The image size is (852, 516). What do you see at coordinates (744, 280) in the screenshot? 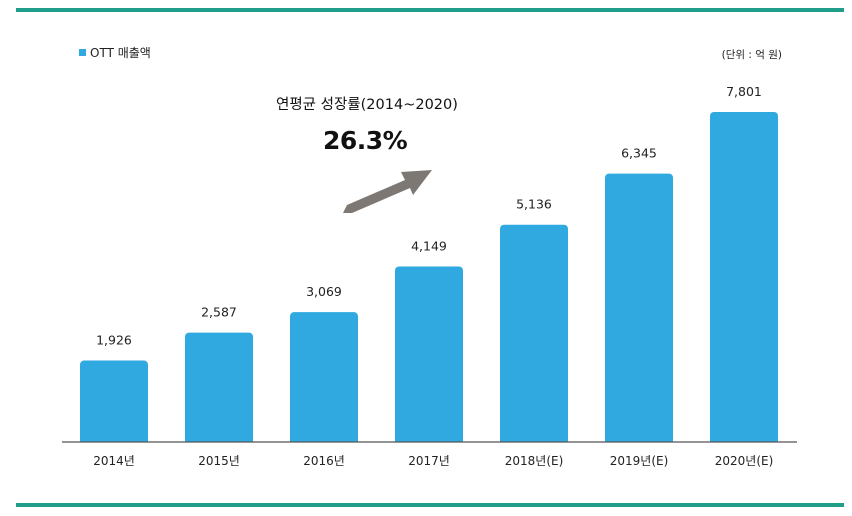
I see `bar-2020년(E)` at bounding box center [744, 280].